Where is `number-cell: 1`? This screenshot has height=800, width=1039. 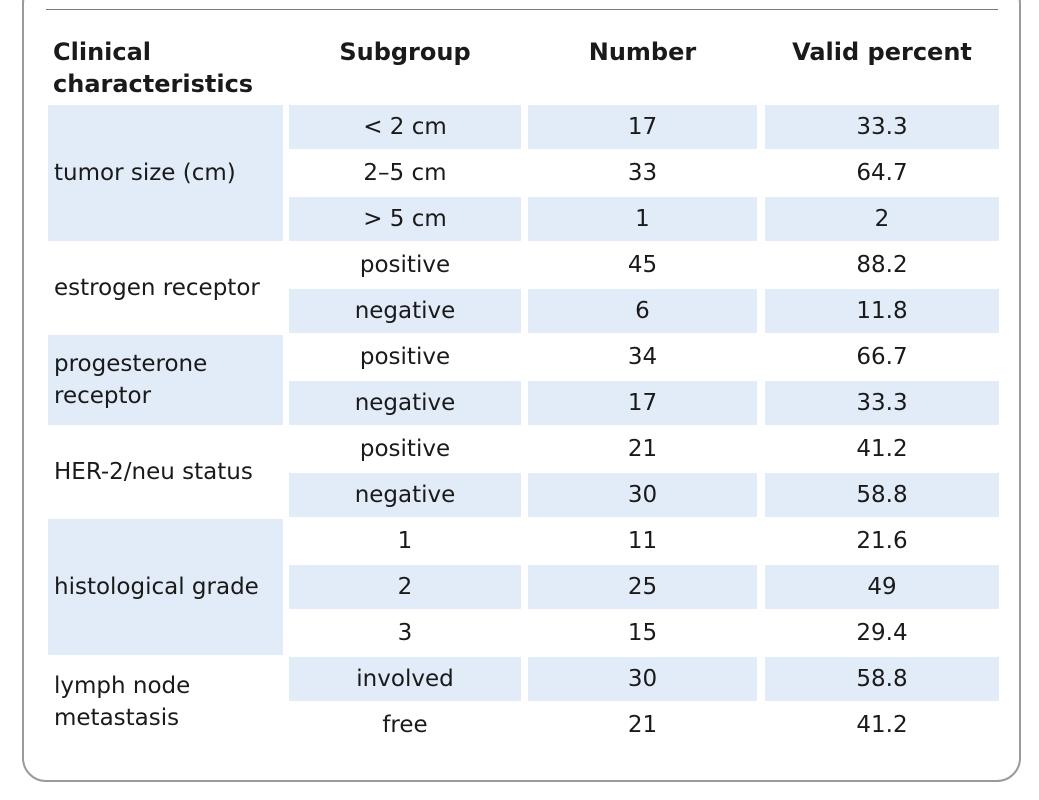 number-cell: 1 is located at coordinates (642, 219).